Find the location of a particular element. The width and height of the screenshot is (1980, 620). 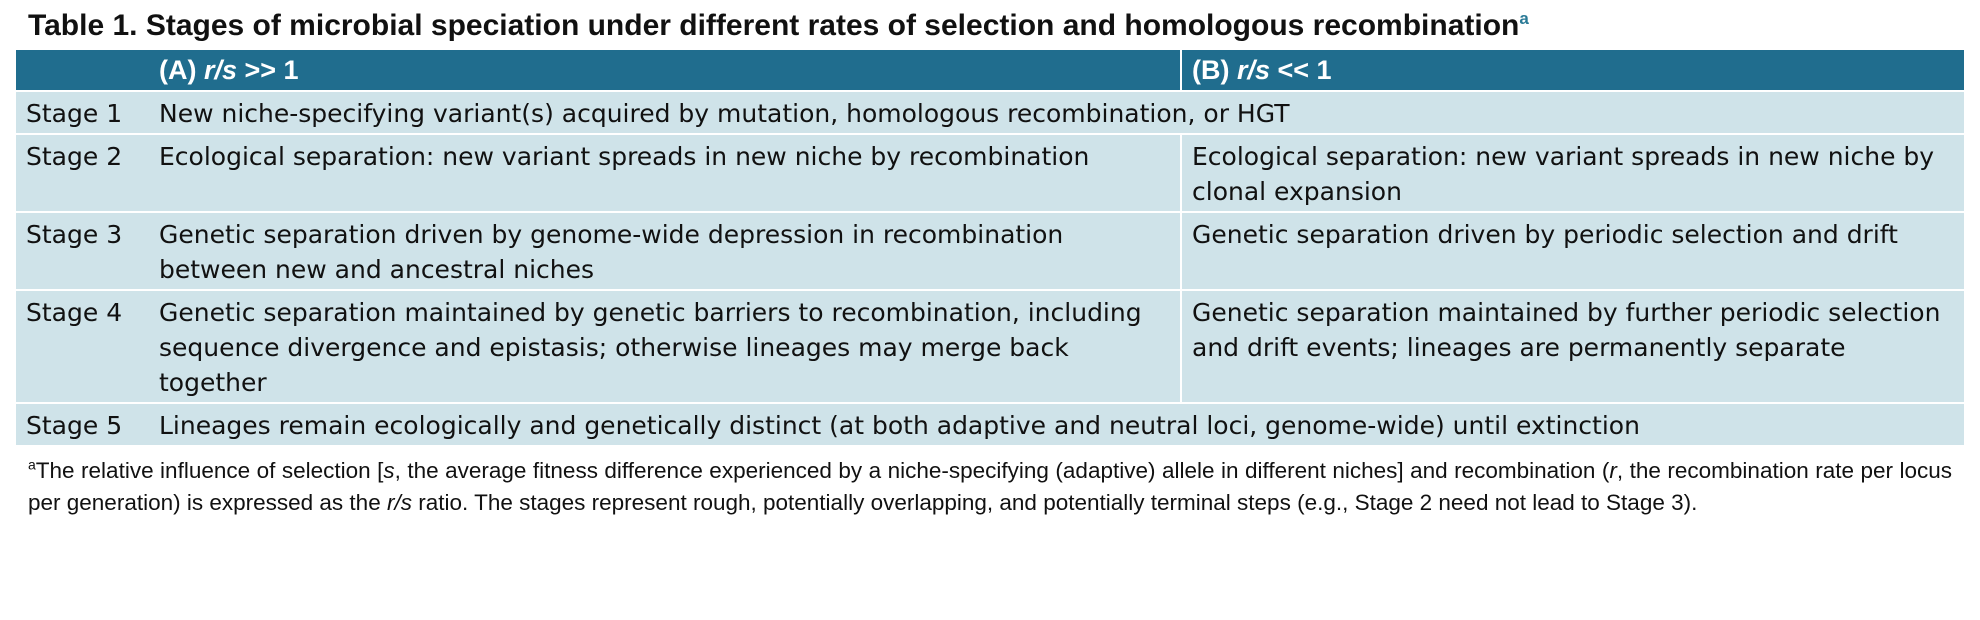

column-a-prefix: (A) is located at coordinates (181, 69).